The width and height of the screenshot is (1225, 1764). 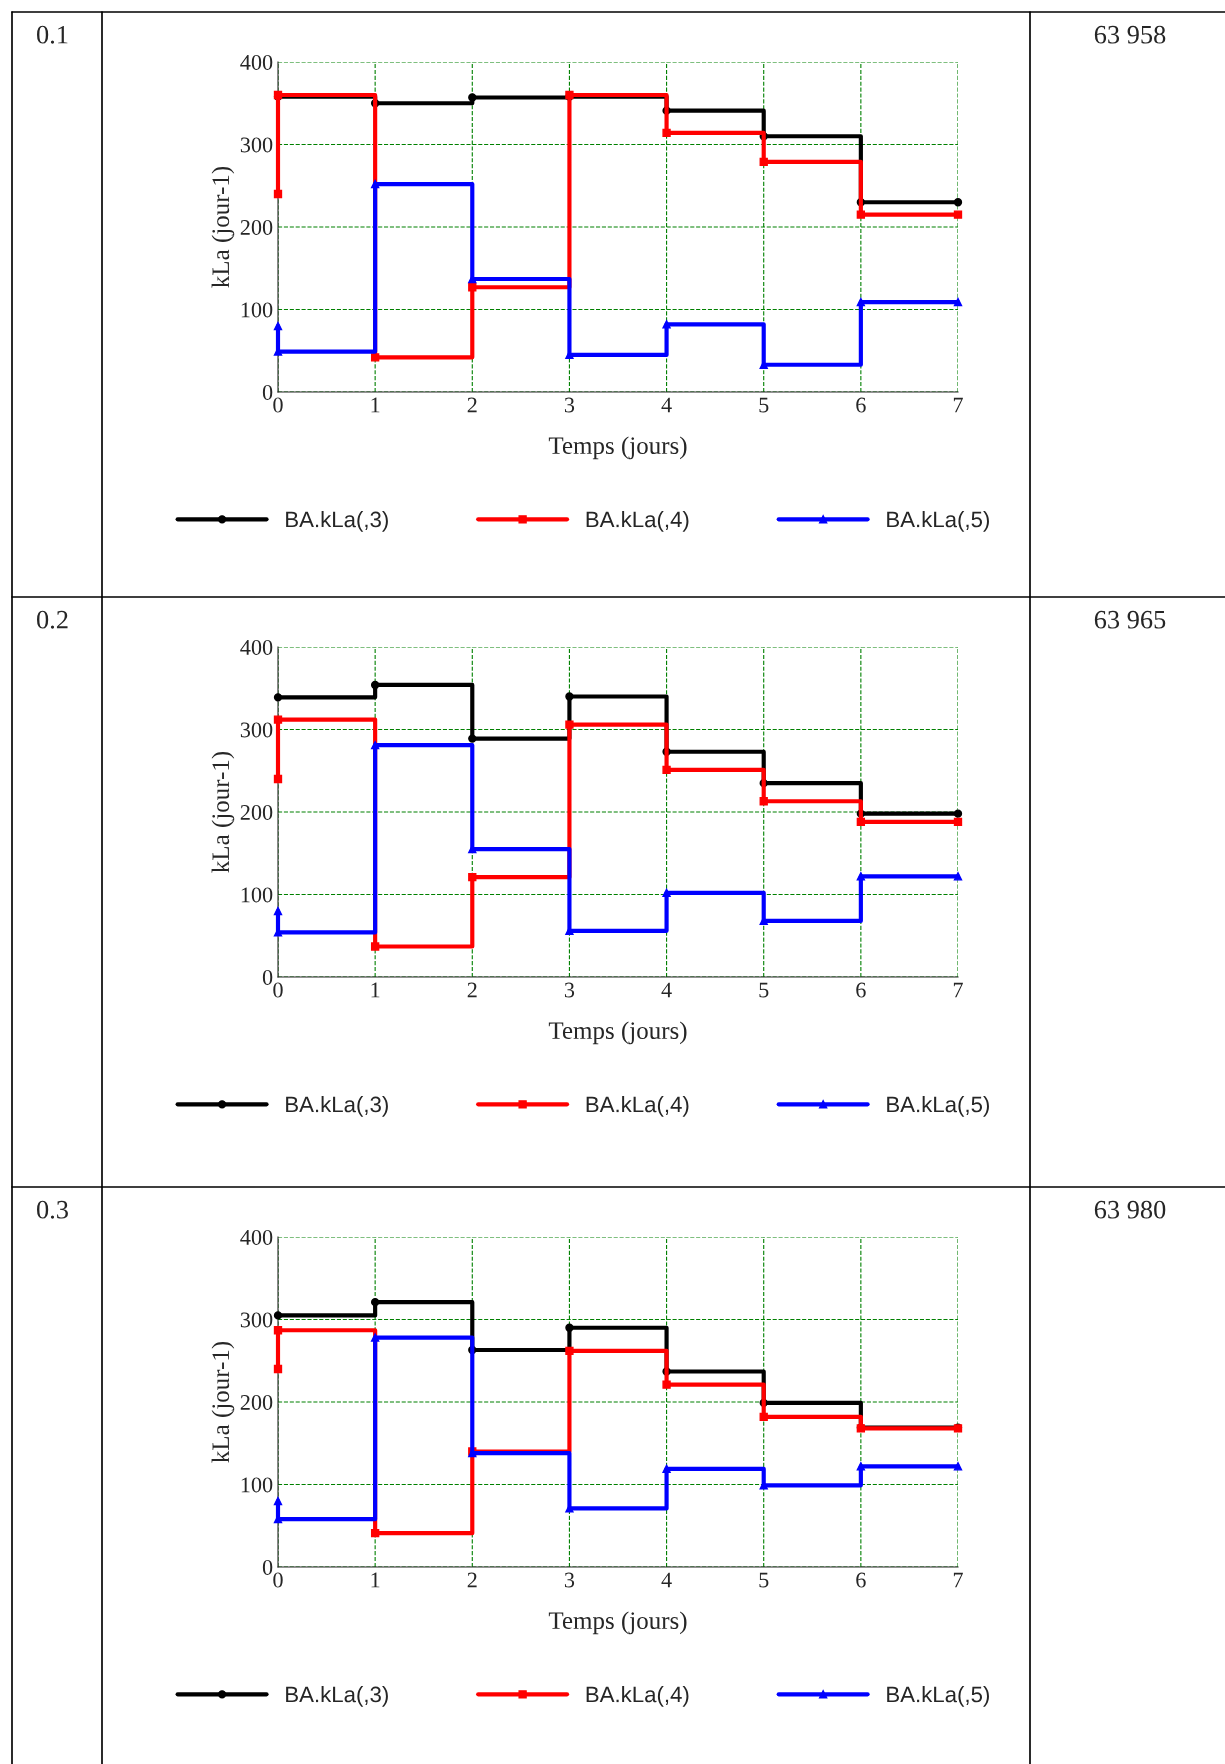 I want to click on text: 0.3, so click(x=52, y=1209).